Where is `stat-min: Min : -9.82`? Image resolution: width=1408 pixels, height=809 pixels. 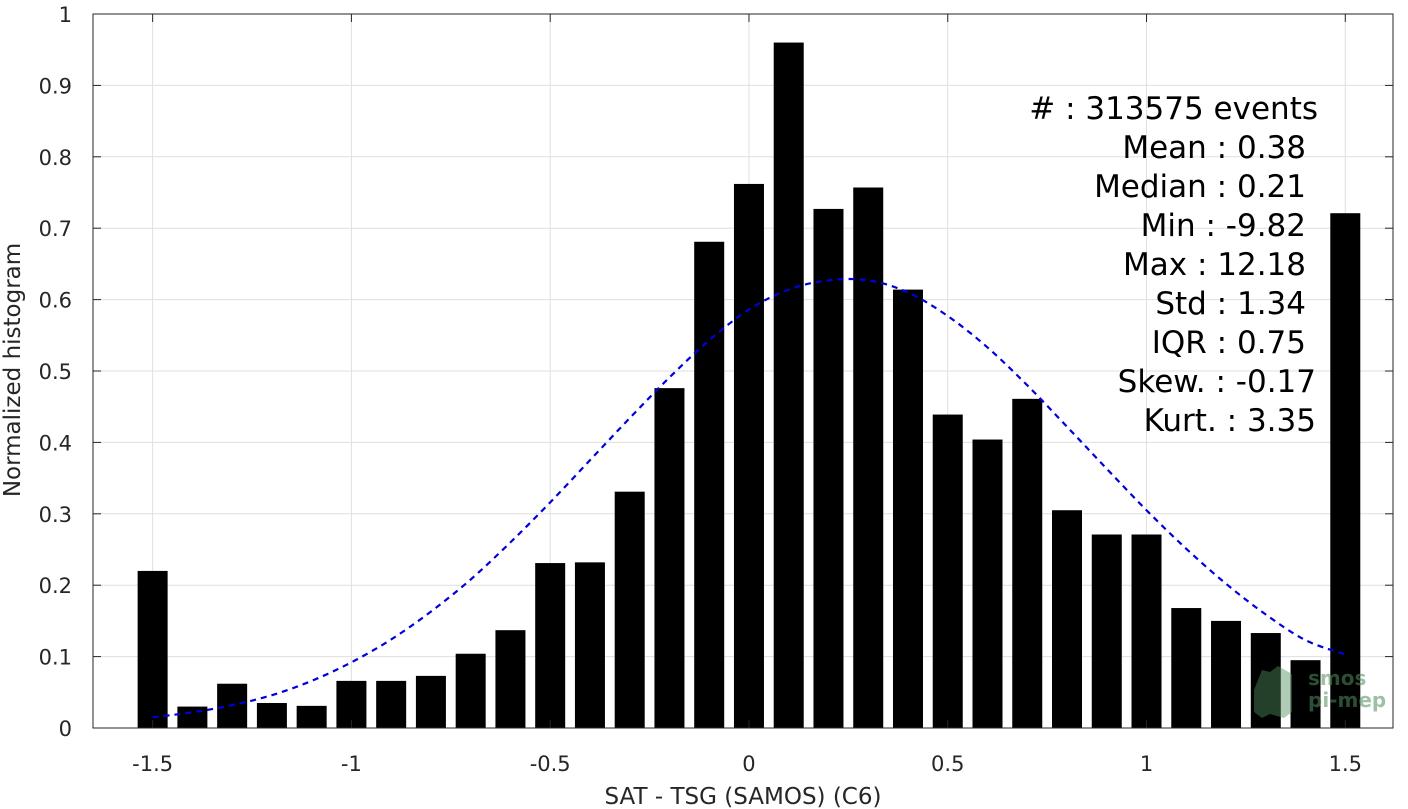 stat-min: Min : -9.82 is located at coordinates (1223, 226).